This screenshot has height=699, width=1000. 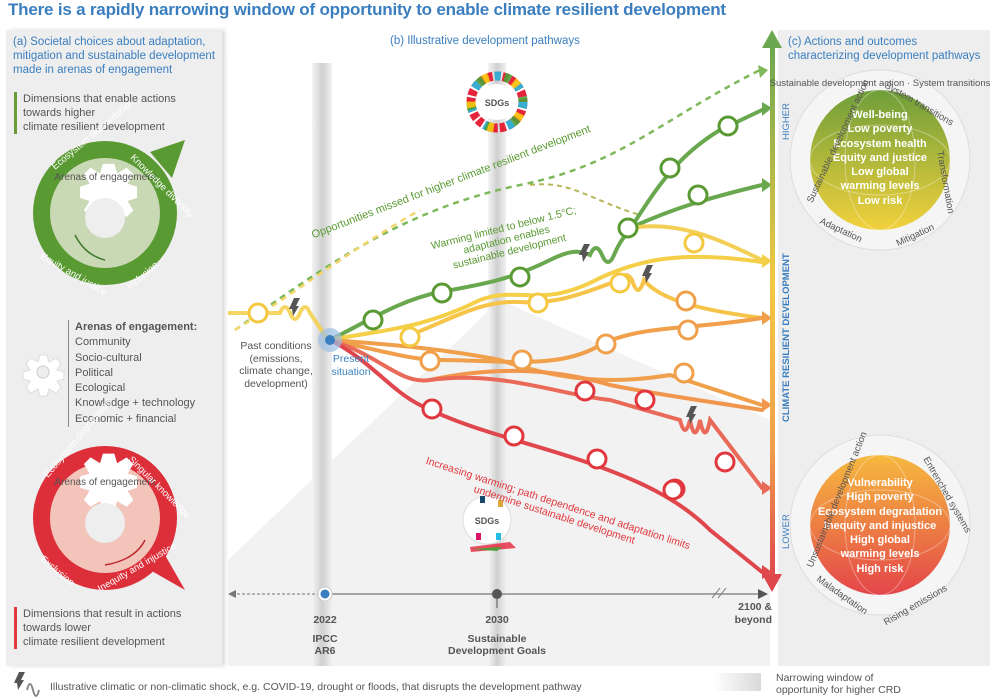 What do you see at coordinates (880, 200) in the screenshot?
I see `outcome: Low risk` at bounding box center [880, 200].